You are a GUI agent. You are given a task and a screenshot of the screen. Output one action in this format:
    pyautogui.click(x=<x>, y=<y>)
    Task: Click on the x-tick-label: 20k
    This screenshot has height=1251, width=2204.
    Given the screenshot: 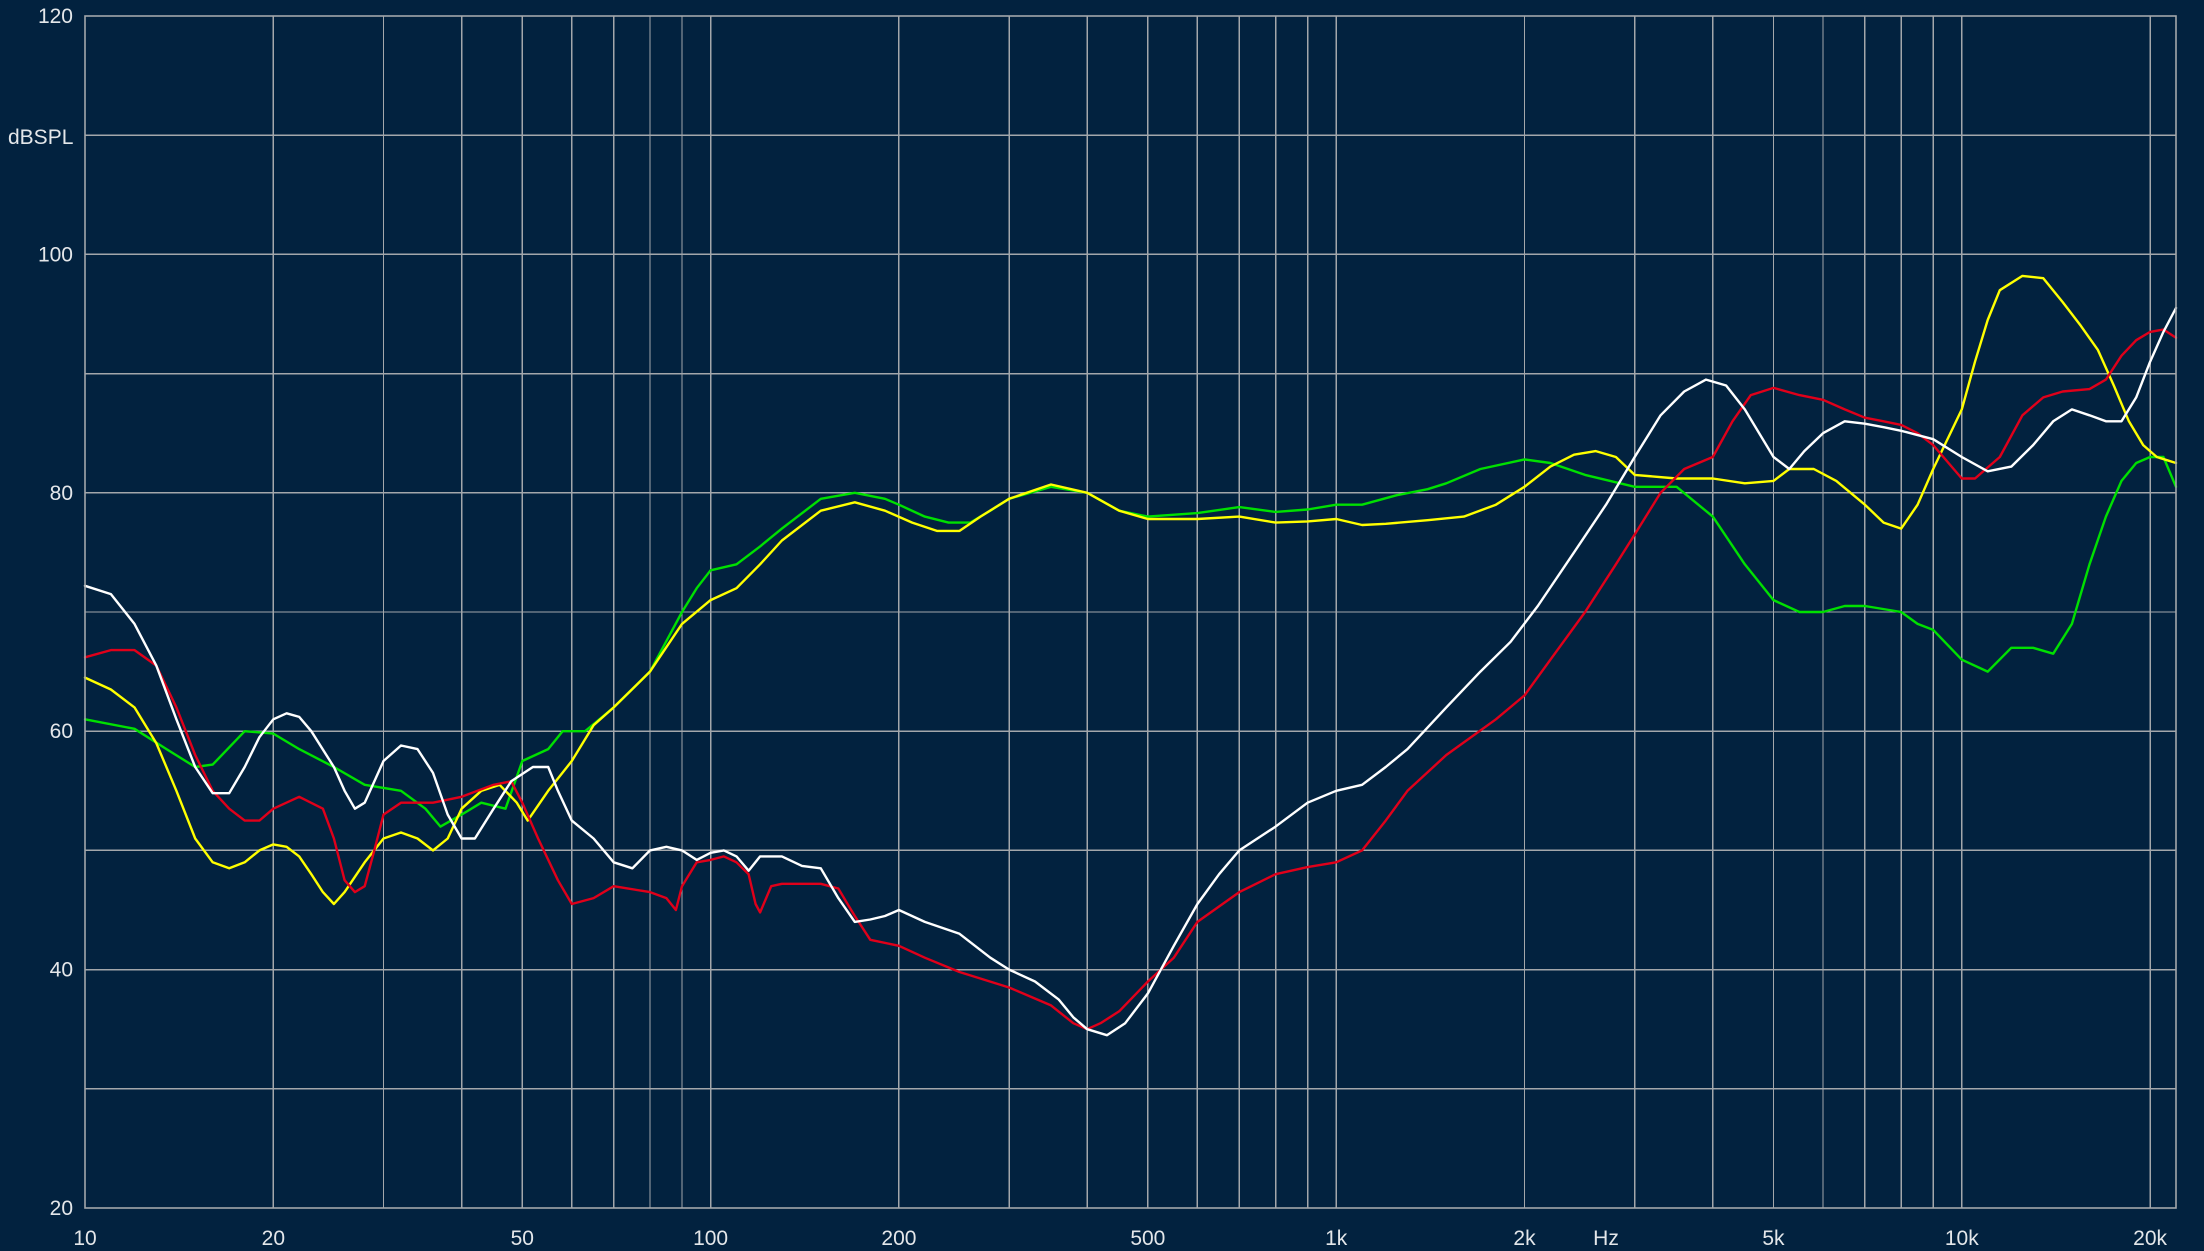 What is the action you would take?
    pyautogui.click(x=2150, y=1238)
    